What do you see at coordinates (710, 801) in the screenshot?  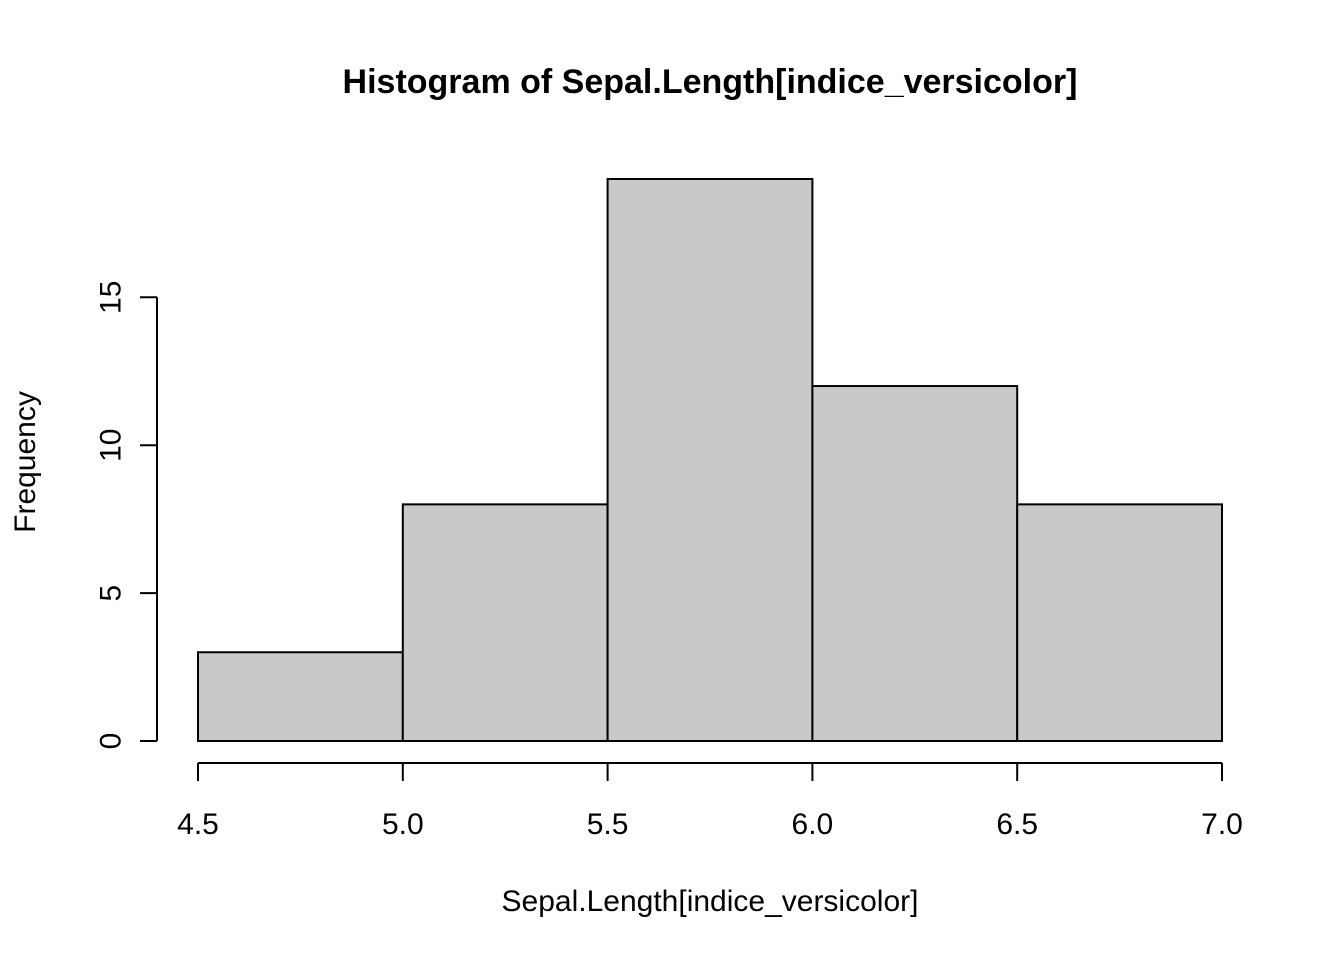 I see `x-axis: 4.5 5.0 5.5 6.0 6.5 7.0` at bounding box center [710, 801].